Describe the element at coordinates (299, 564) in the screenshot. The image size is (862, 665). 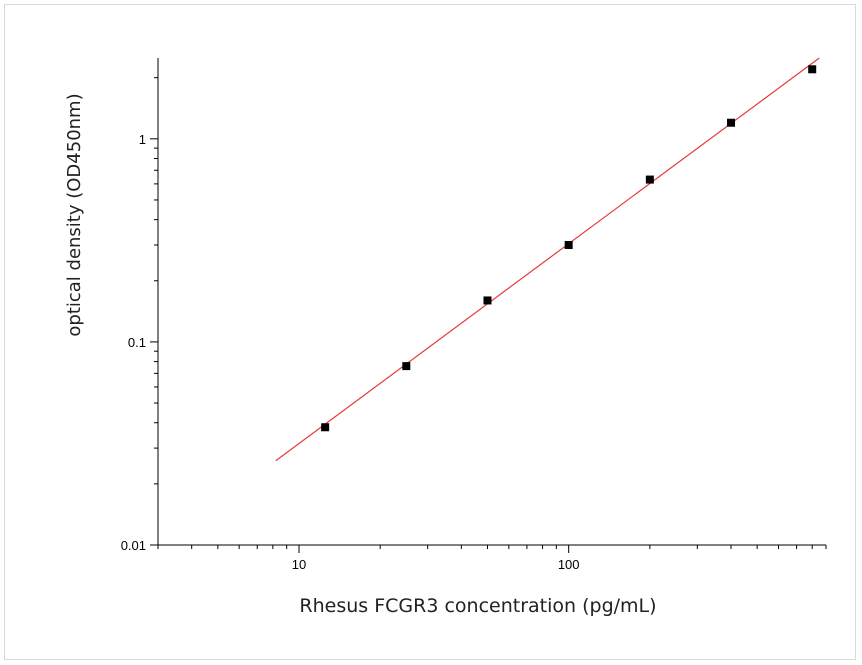
I see `x-tick-label: 10` at that location.